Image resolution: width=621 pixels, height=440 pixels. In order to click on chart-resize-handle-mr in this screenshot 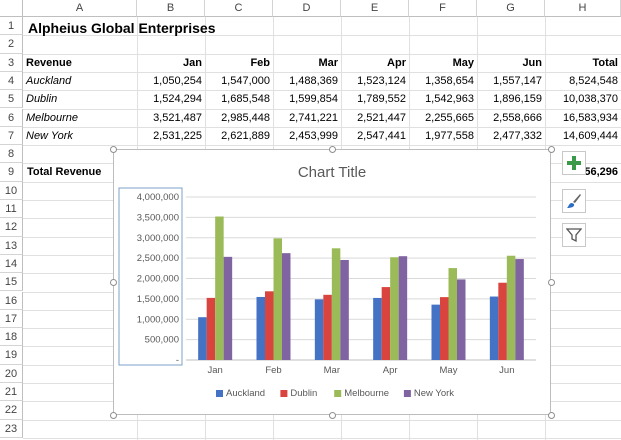, I will do `click(551, 282)`.